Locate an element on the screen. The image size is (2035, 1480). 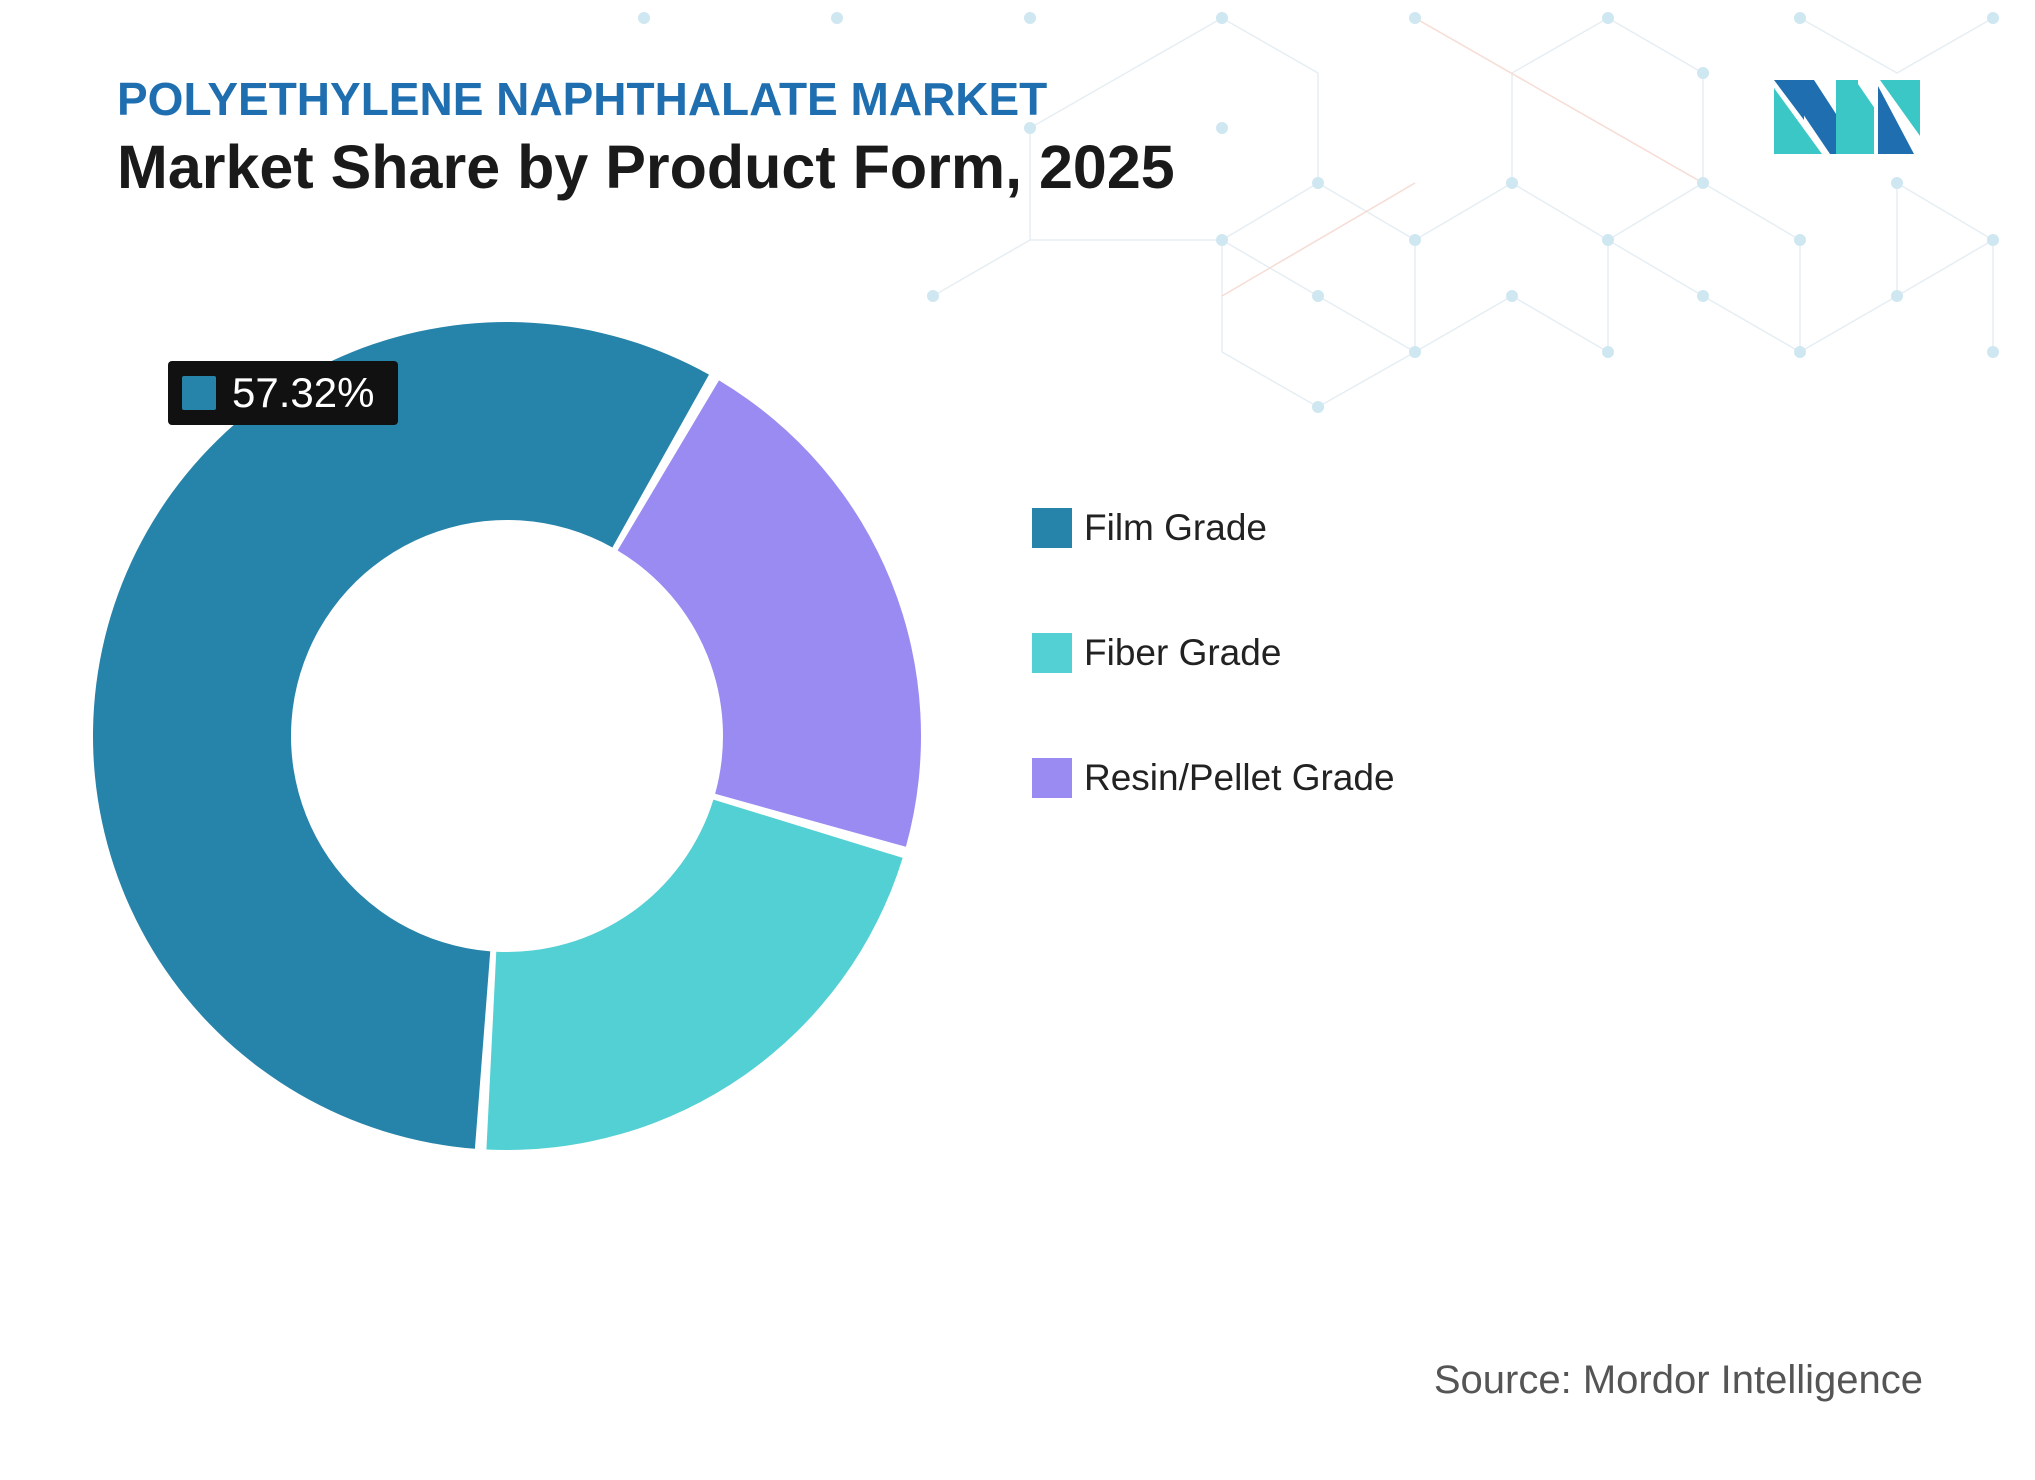
logo-mid-slant is located at coordinates (1855, 117).